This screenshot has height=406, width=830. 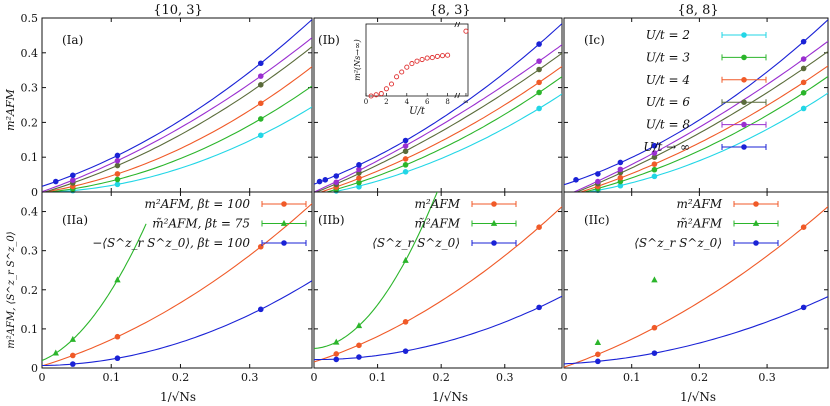 What do you see at coordinates (11, 289) in the screenshot?
I see `bottom-y-axis-label: m²AFM, ⟨S^z_r S^z_0⟩` at bounding box center [11, 289].